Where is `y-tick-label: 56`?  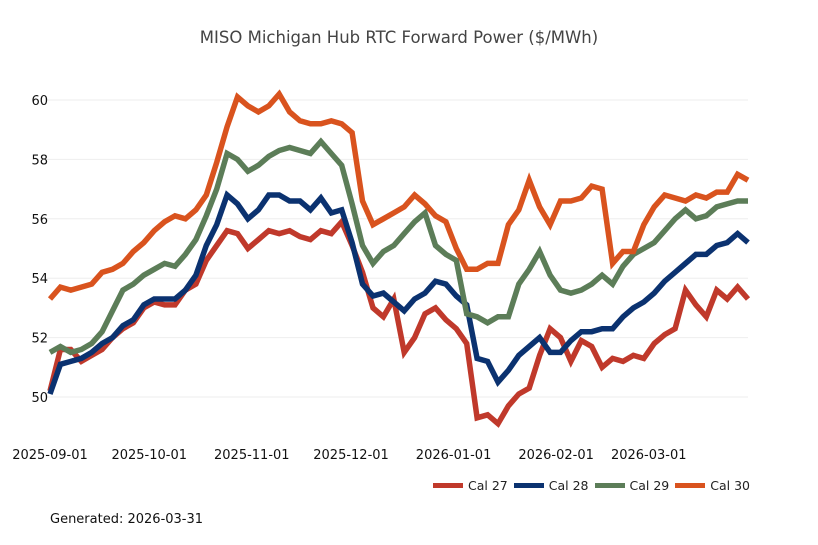 y-tick-label: 56 is located at coordinates (39, 220).